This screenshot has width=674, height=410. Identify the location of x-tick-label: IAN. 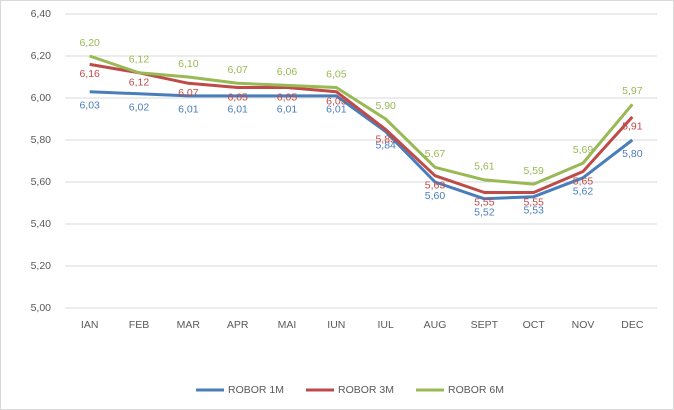
(90, 325).